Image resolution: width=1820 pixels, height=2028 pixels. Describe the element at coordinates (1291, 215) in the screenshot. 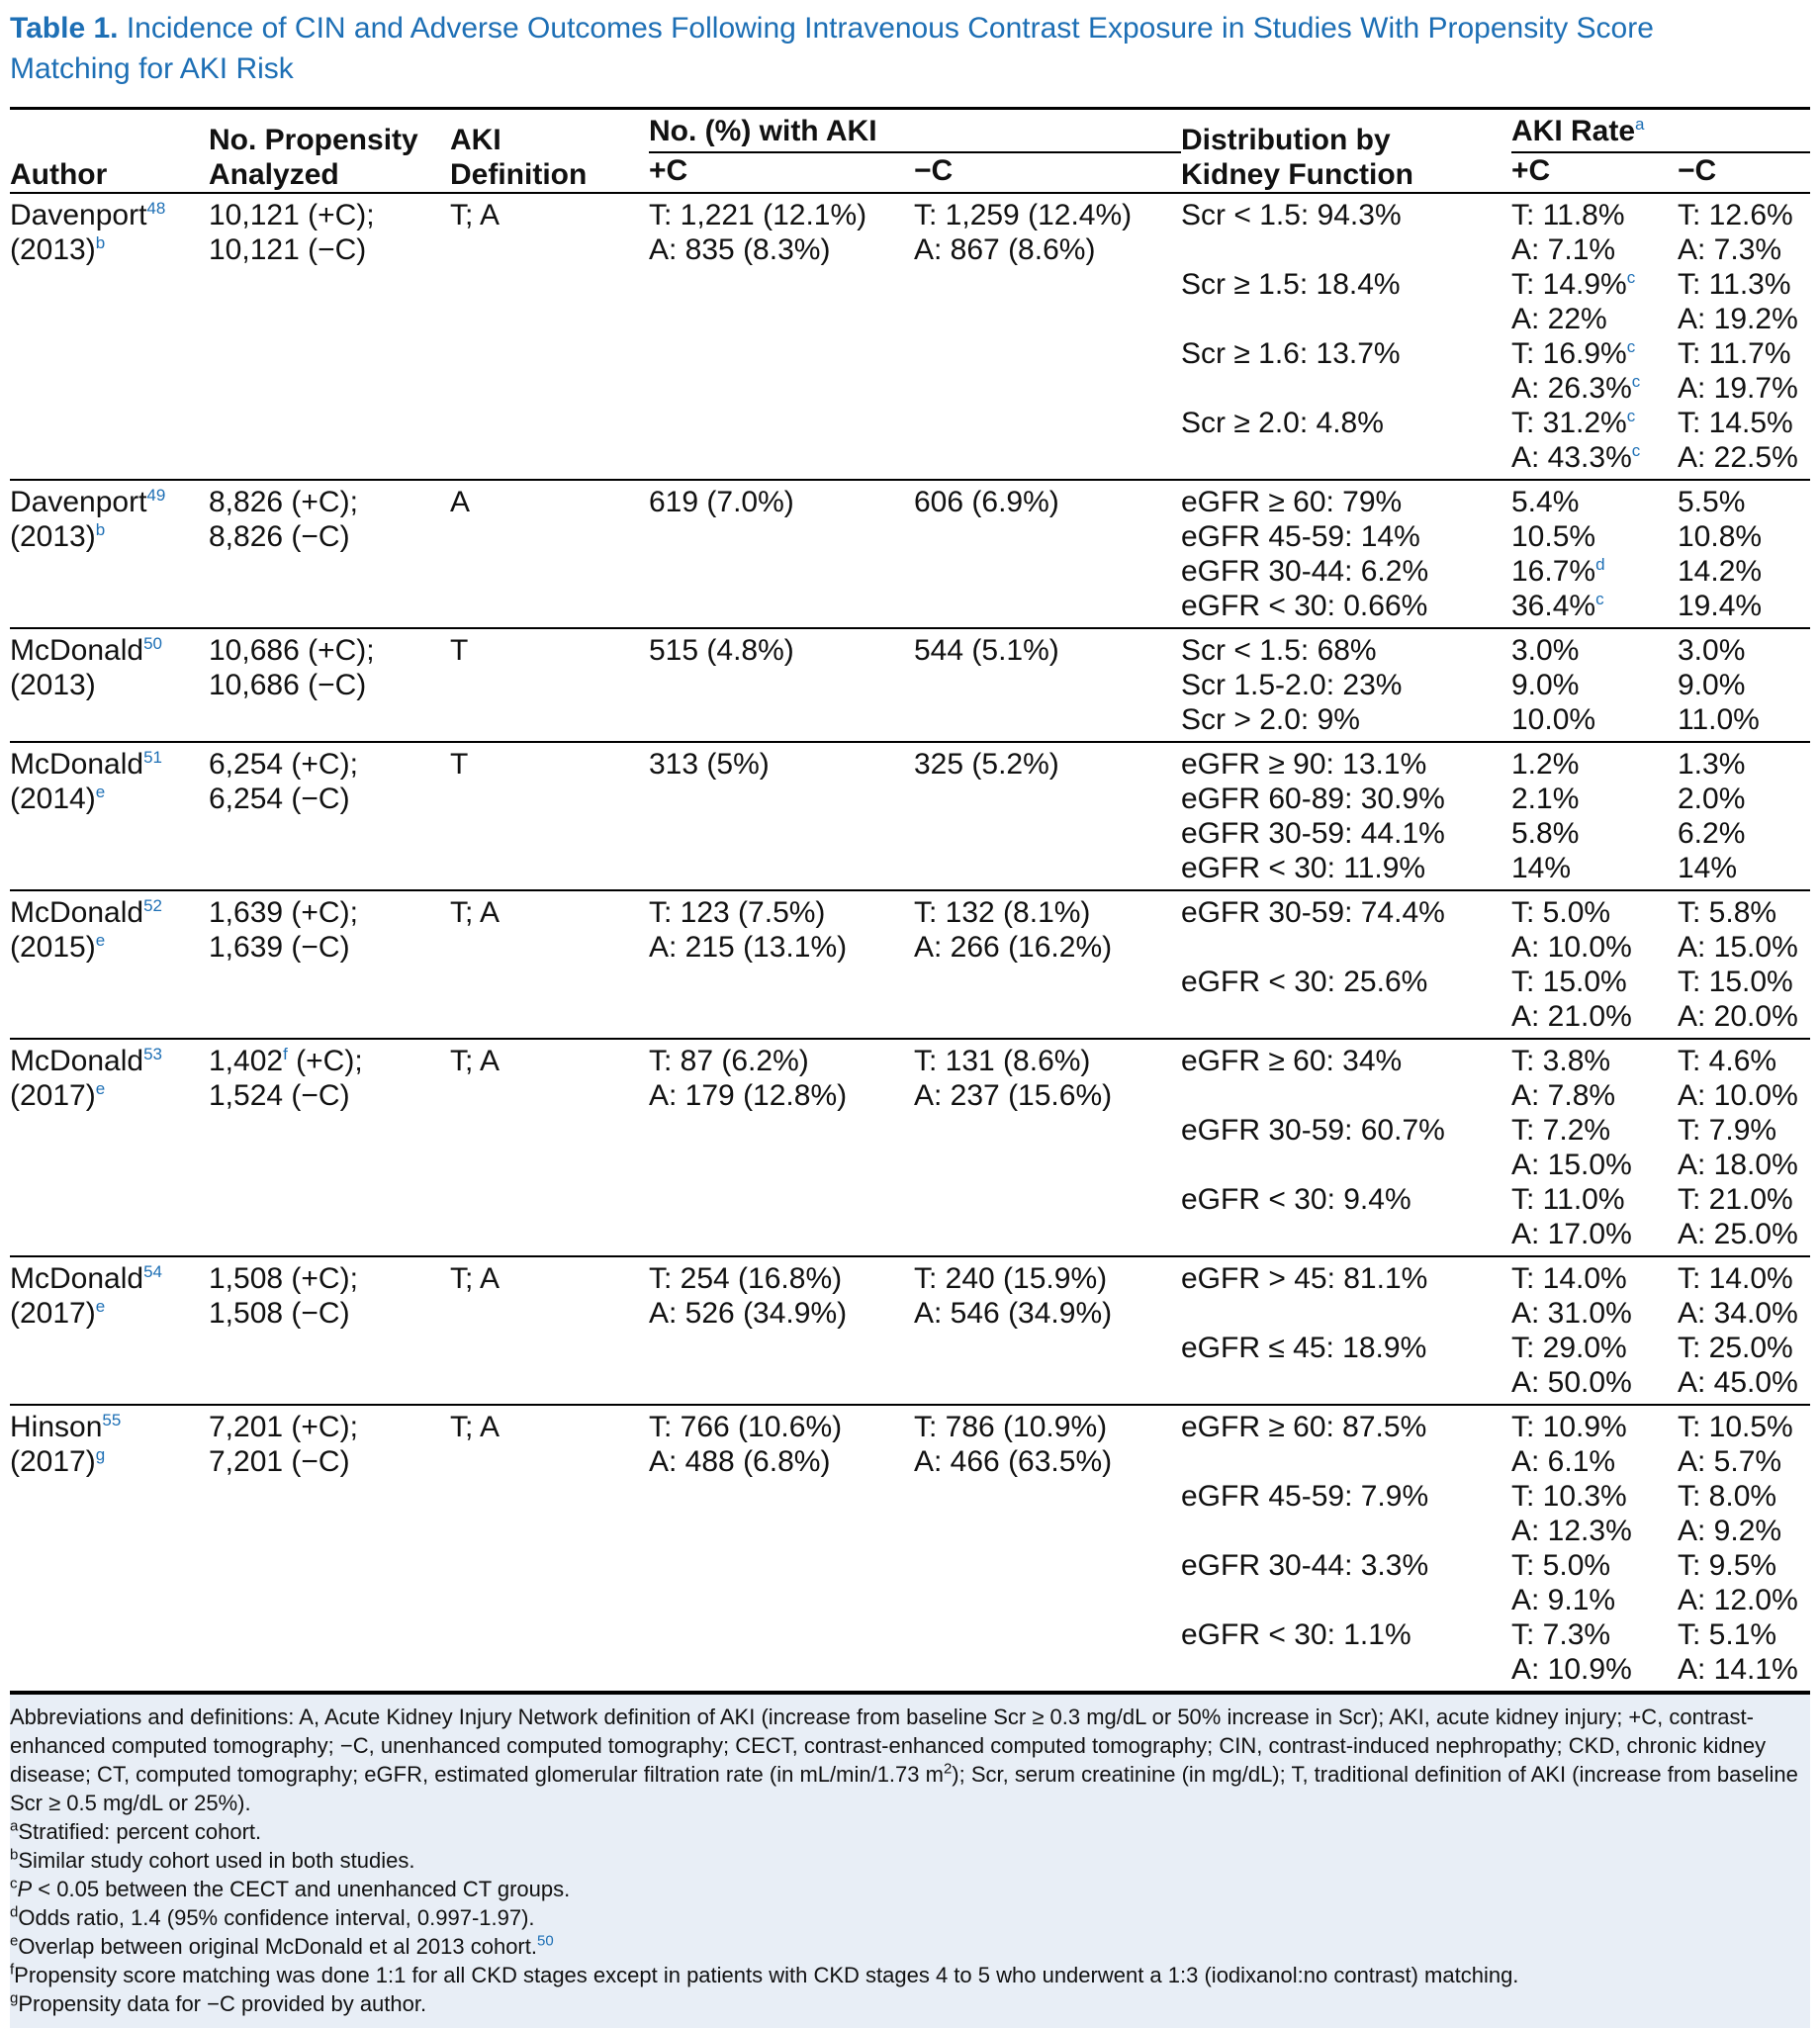

I see `cell-distribution-text: Scr < 1.5: 94.3%` at that location.